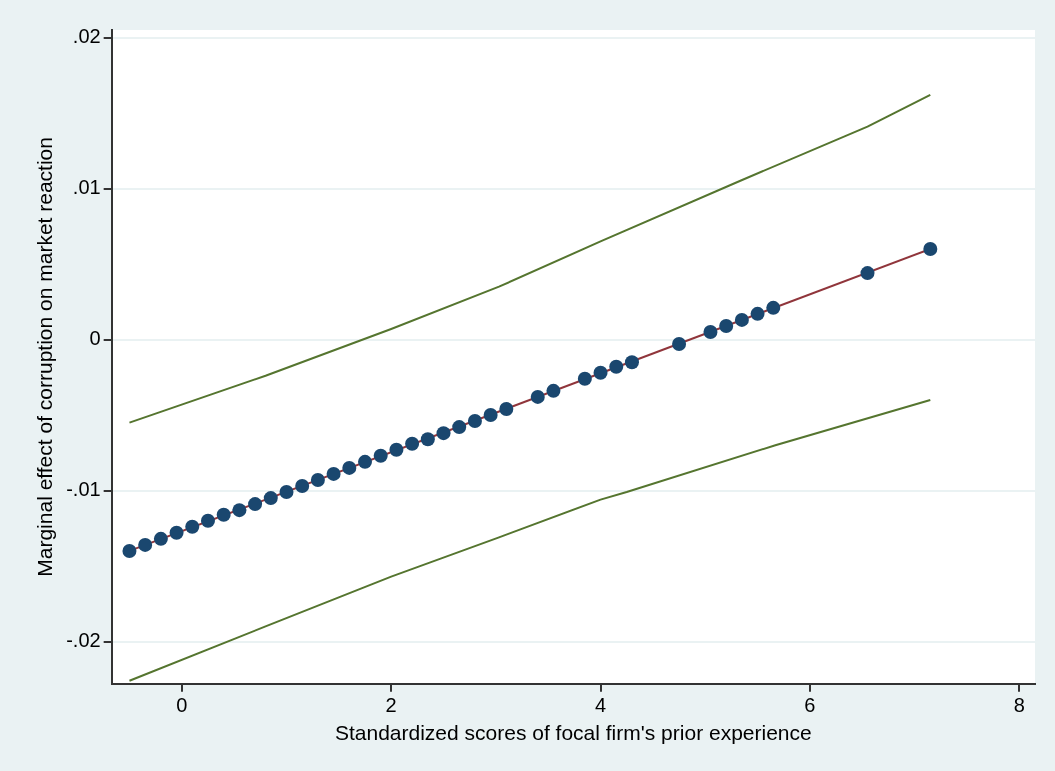  Describe the element at coordinates (83, 640) in the screenshot. I see `y-tick-label: -.02` at that location.